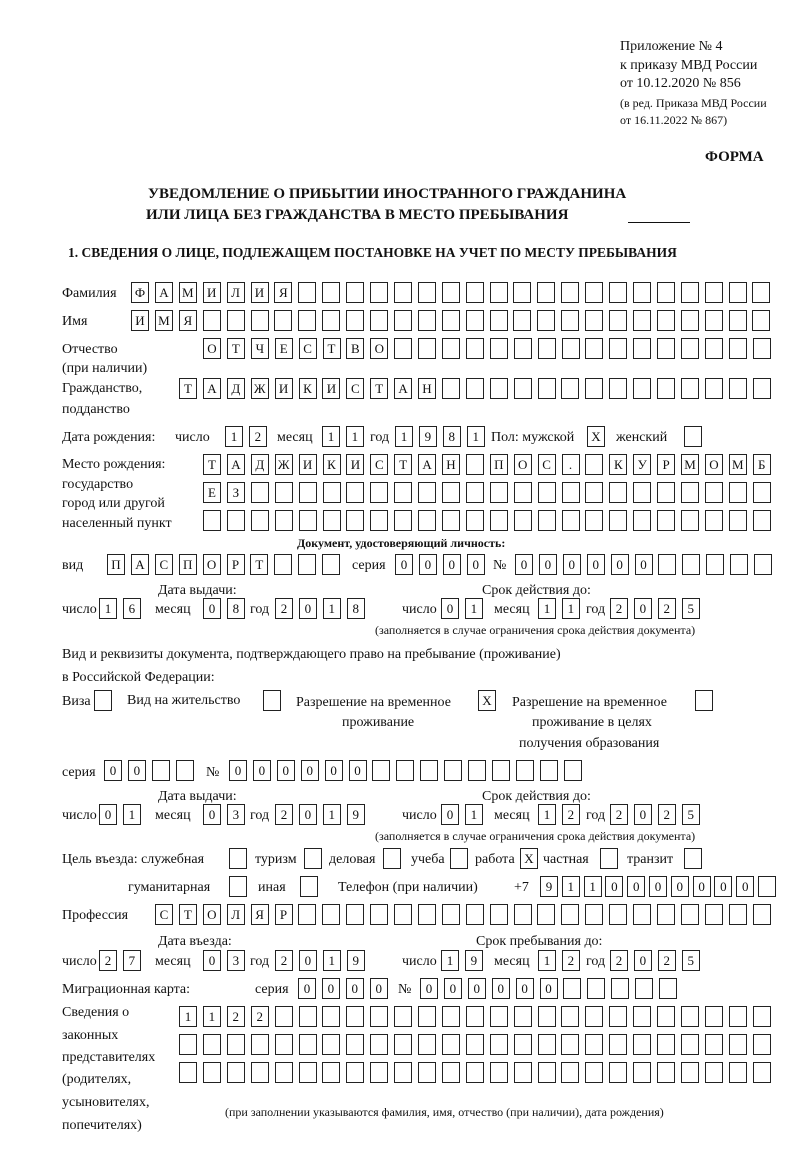 This screenshot has height=1163, width=800. What do you see at coordinates (235, 388) in the screenshot?
I see `char-cell: Д` at bounding box center [235, 388].